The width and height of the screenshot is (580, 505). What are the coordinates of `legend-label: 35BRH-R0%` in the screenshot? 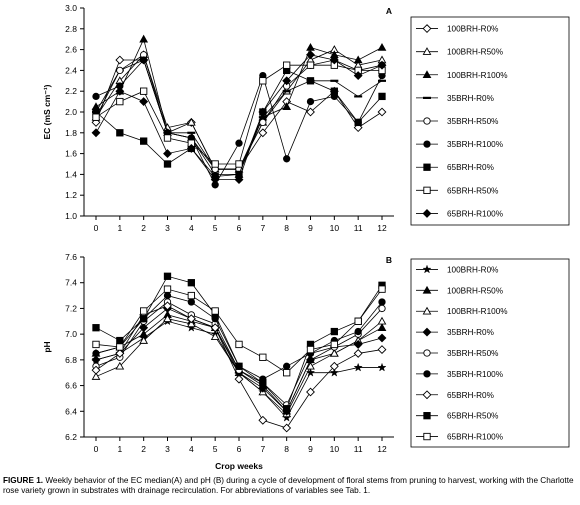 It's located at (470, 332).